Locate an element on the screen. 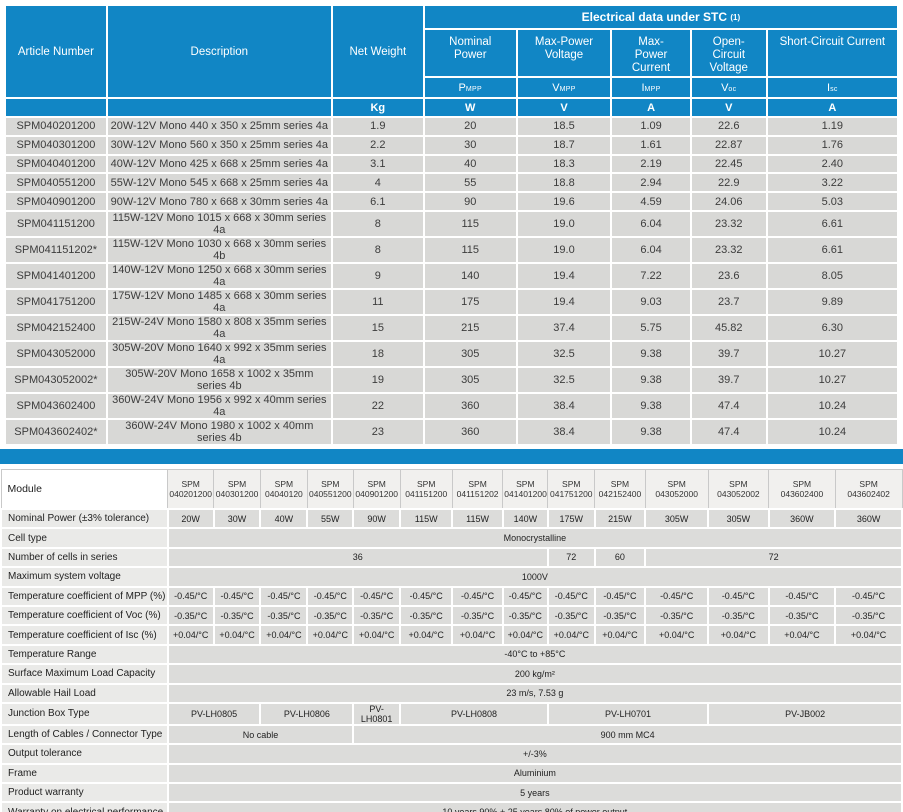 This screenshot has width=903, height=812. spec-value-cell: PV-LH0808 is located at coordinates (474, 713).